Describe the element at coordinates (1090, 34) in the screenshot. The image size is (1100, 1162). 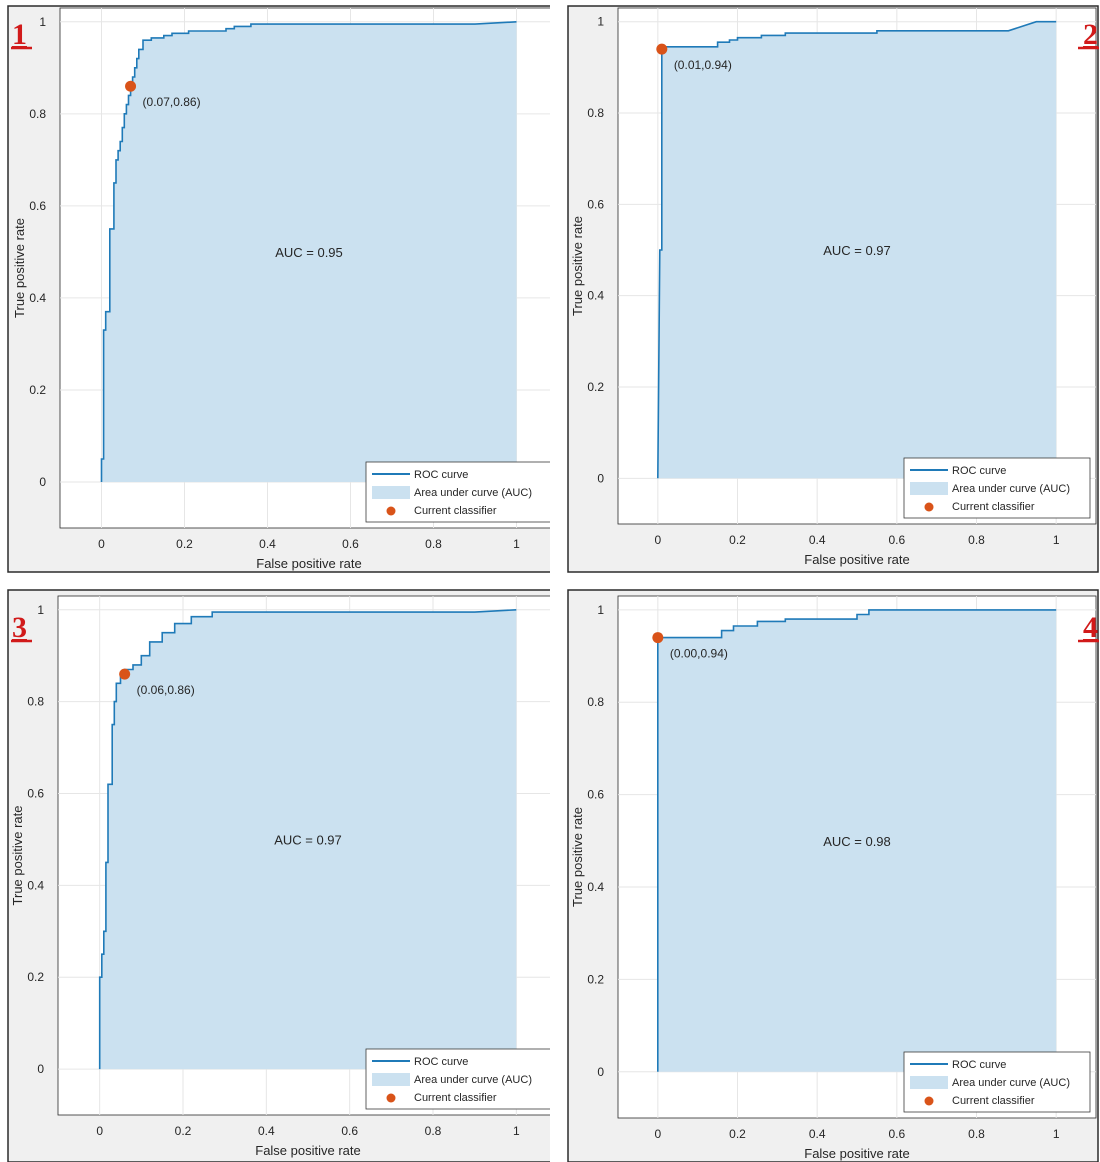
I see `panel-number: 2` at that location.